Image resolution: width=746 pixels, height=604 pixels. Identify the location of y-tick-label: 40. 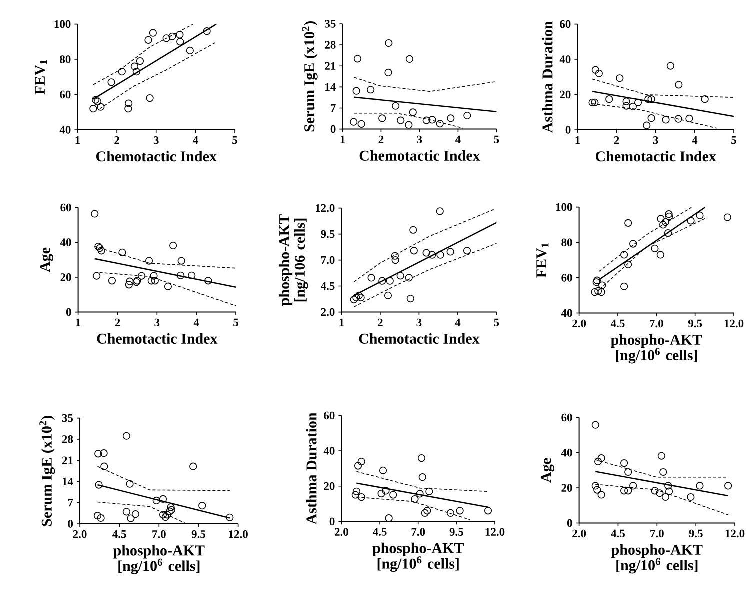
(566, 313).